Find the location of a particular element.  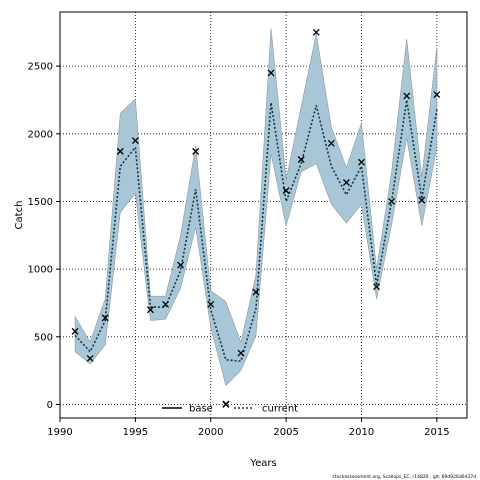

legend-base-label: base is located at coordinates (201, 409).